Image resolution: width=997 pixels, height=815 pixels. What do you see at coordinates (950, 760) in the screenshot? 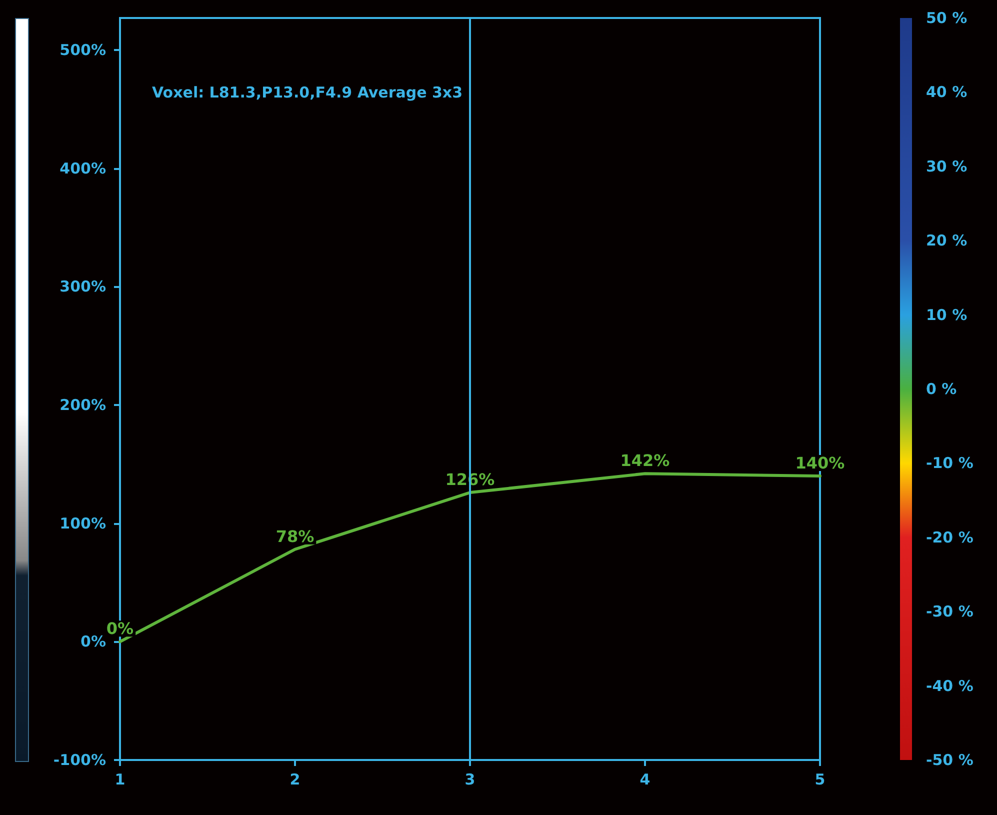
I see `y2-tick-label: -50 %` at bounding box center [950, 760].